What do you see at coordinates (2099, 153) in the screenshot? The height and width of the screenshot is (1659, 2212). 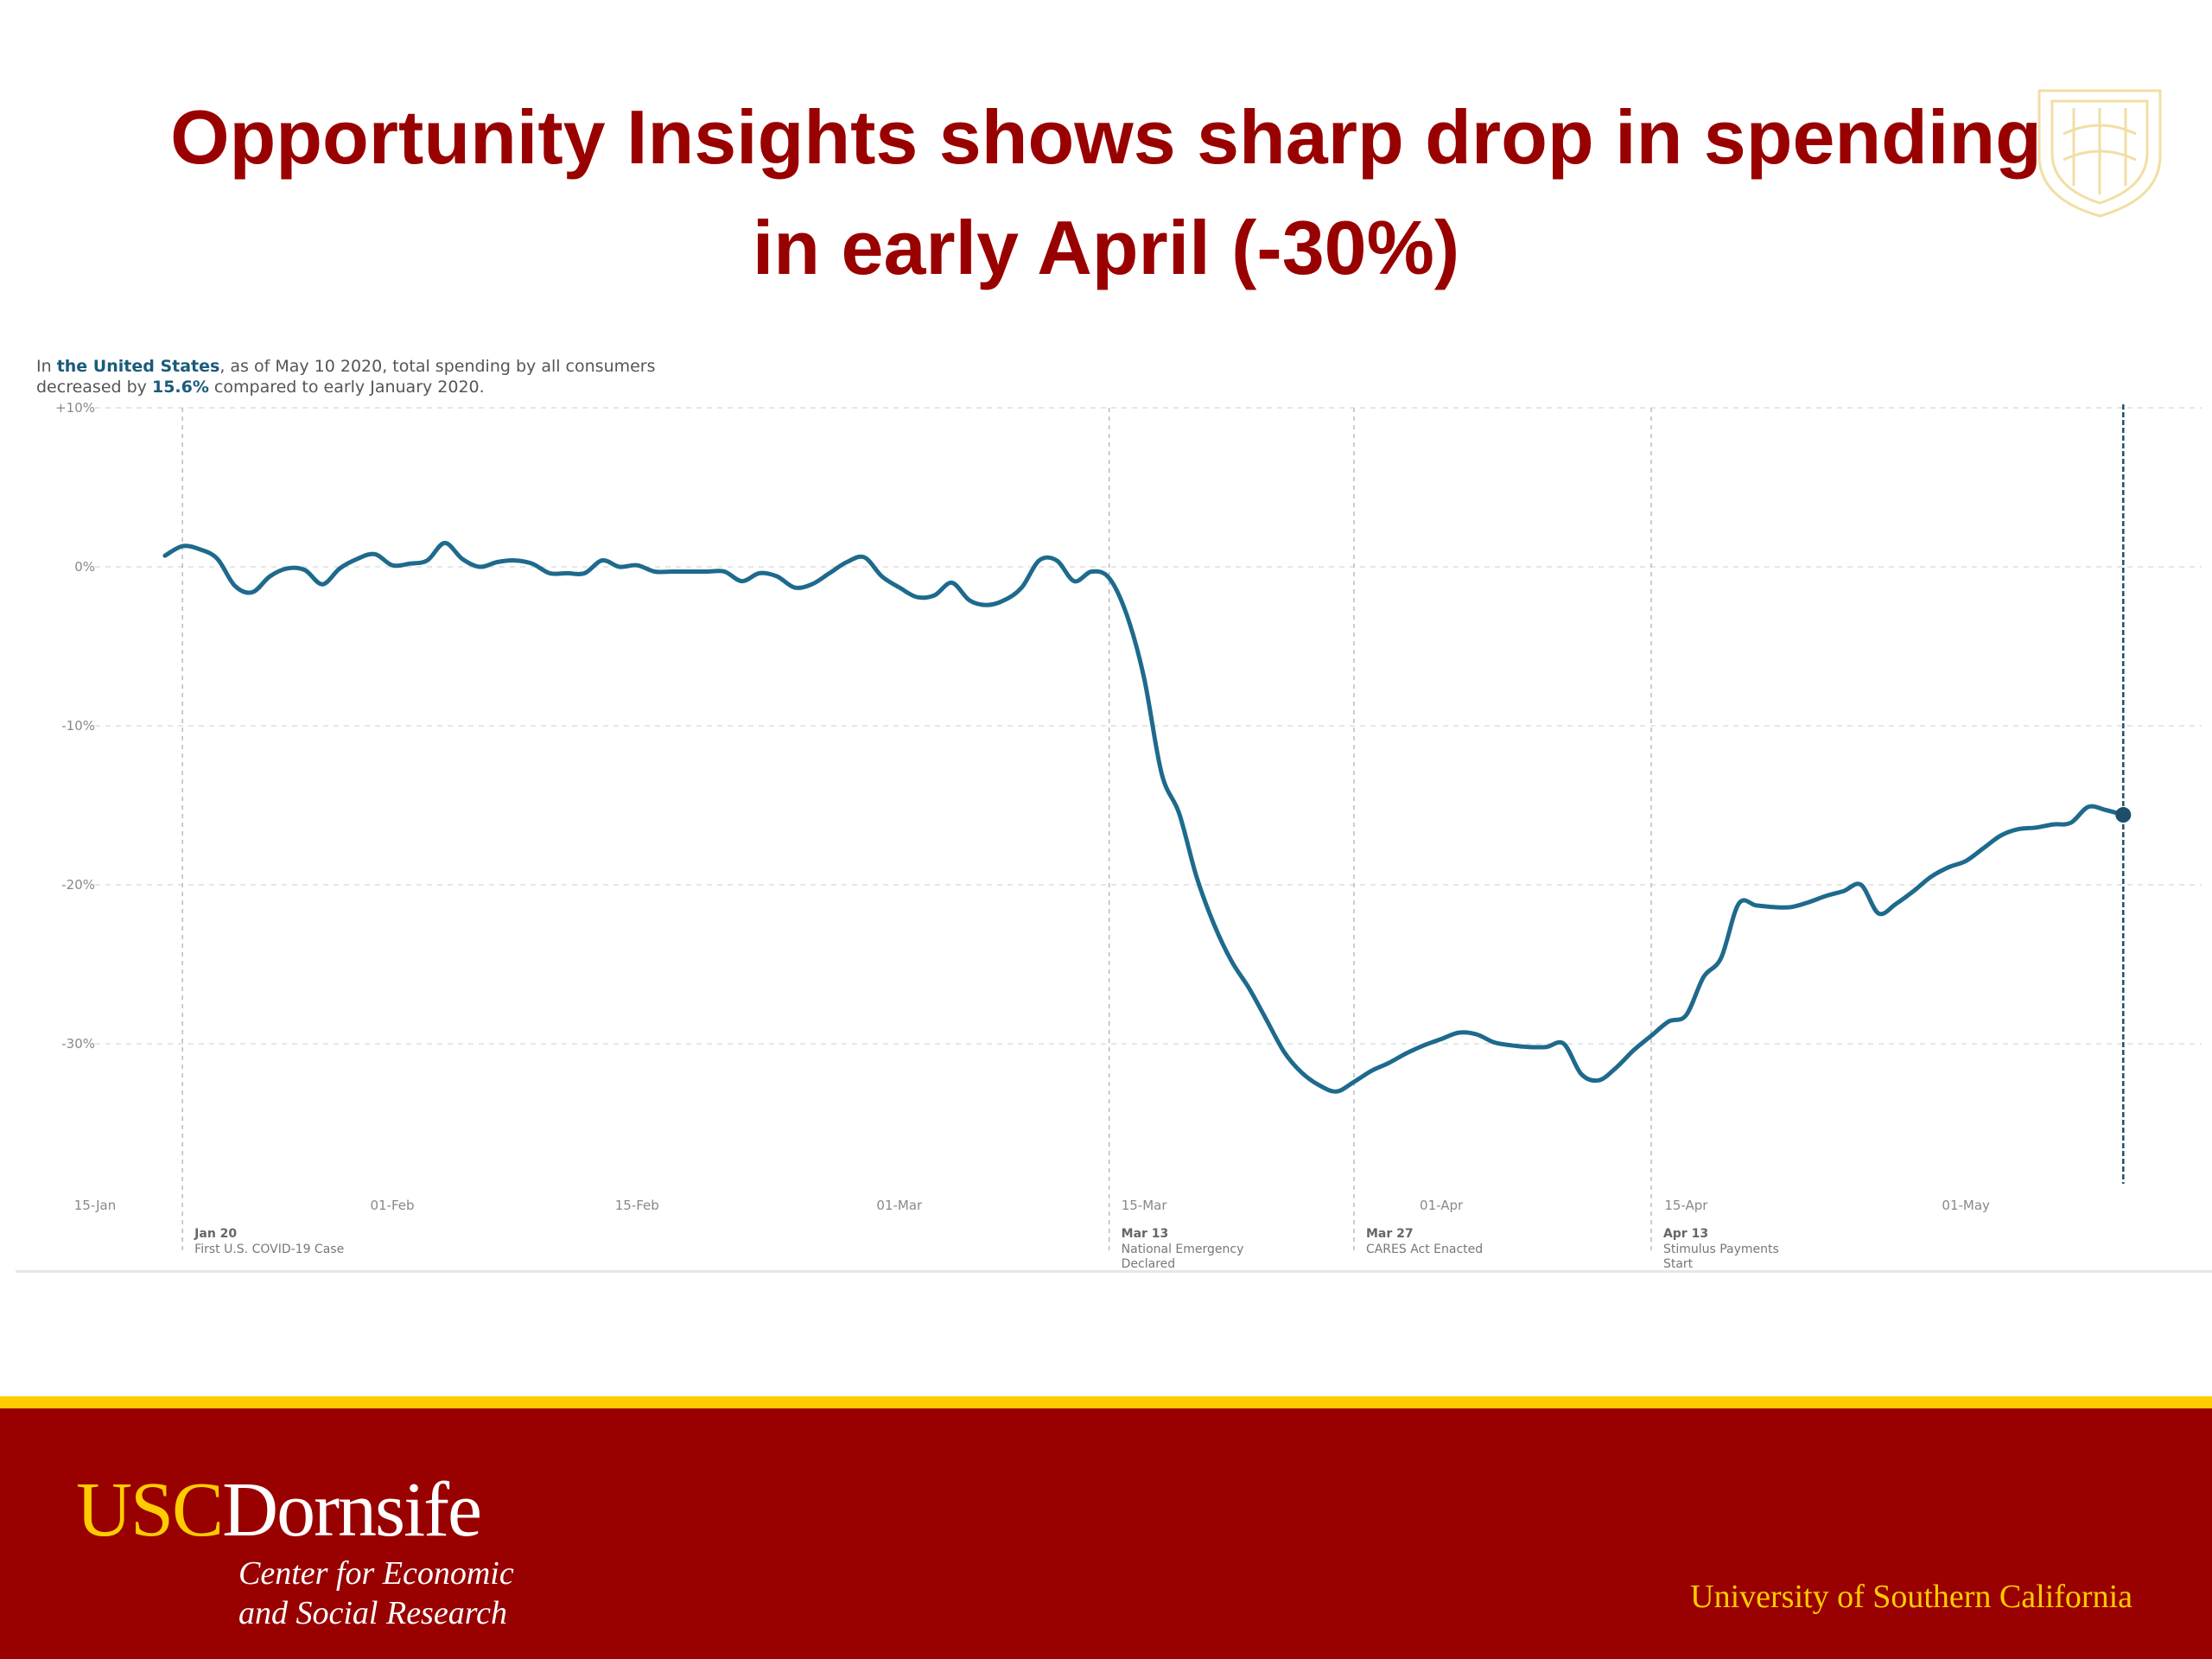 I see `usc-seal-icon` at bounding box center [2099, 153].